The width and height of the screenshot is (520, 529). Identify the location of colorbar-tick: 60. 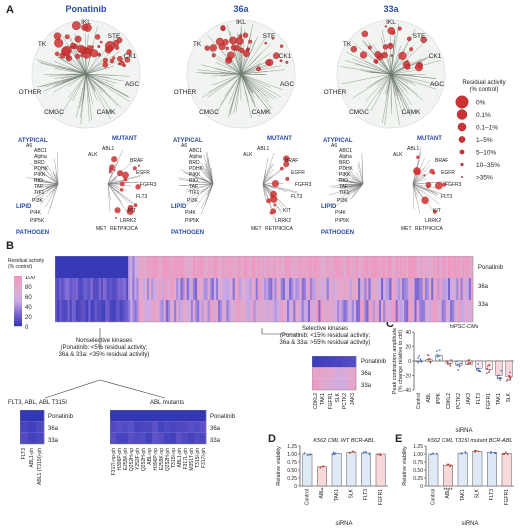
(28, 298).